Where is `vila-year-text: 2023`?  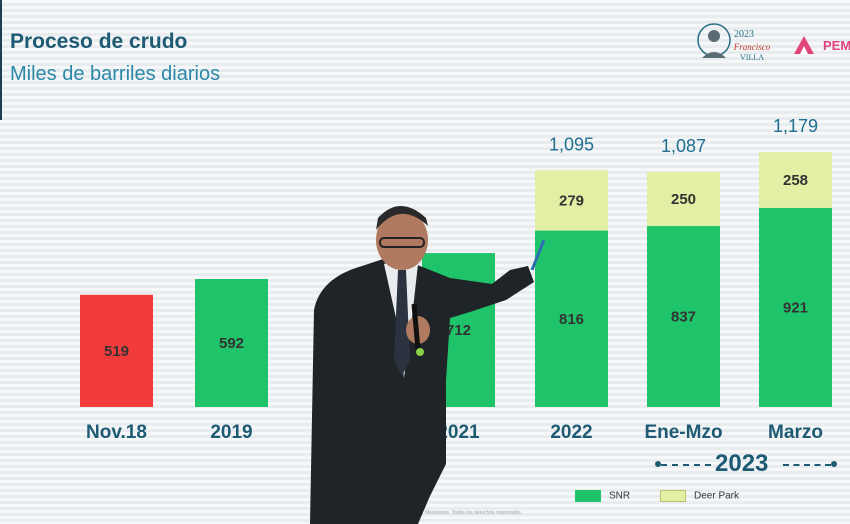
vila-year-text: 2023 is located at coordinates (744, 34).